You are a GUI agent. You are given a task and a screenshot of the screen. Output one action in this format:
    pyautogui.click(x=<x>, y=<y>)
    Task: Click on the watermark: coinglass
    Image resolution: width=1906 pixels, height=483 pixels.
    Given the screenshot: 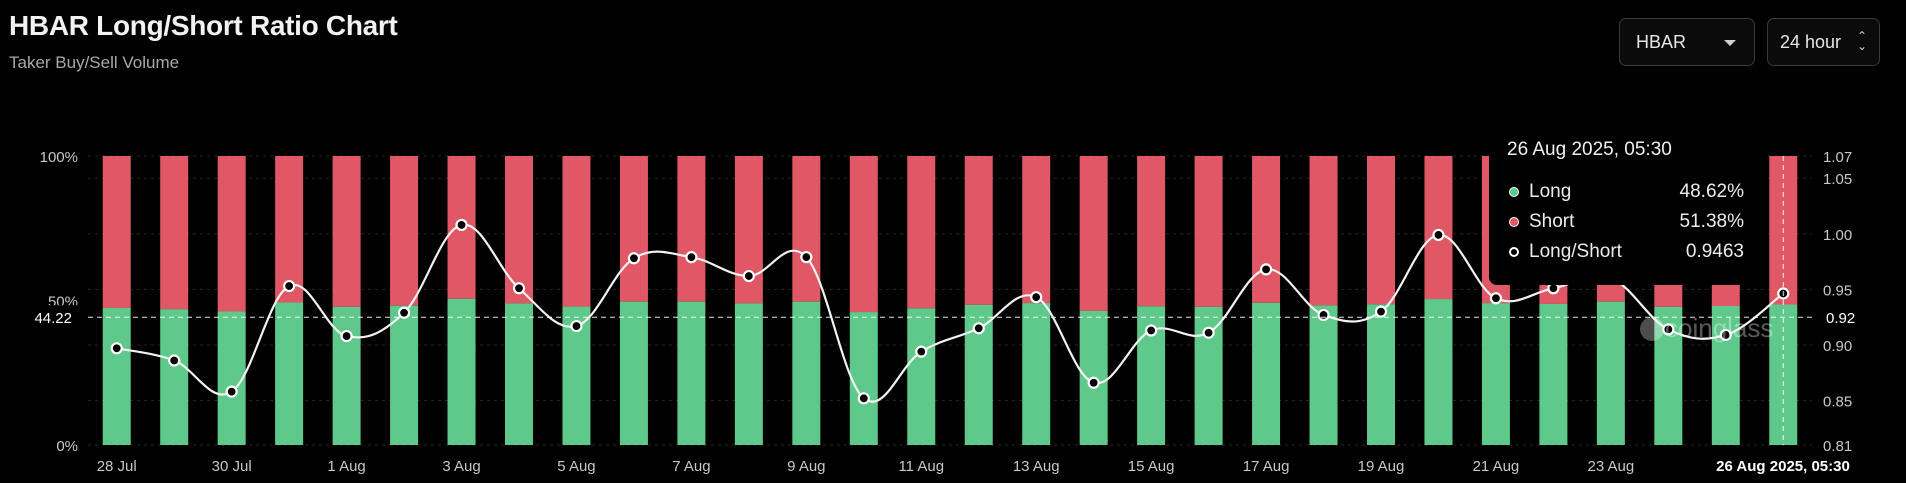 What is the action you would take?
    pyautogui.click(x=1719, y=328)
    